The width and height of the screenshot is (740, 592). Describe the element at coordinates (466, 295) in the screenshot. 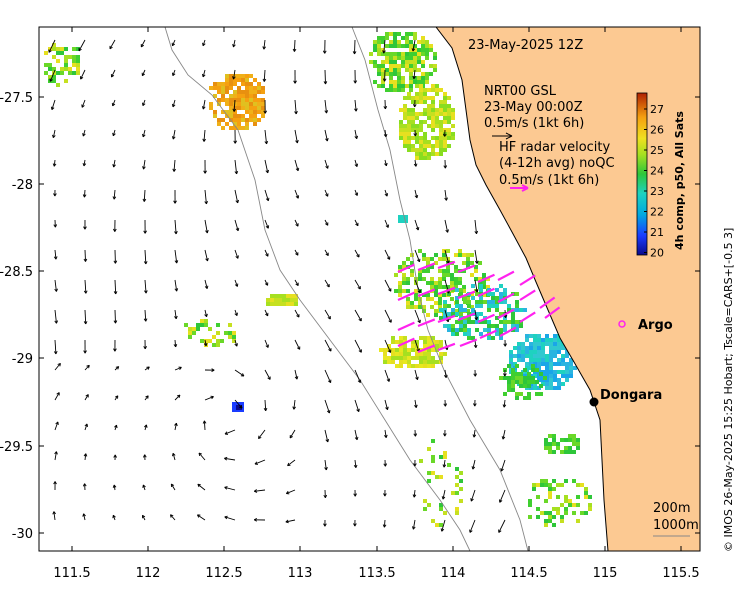

I see `radar-vector` at that location.